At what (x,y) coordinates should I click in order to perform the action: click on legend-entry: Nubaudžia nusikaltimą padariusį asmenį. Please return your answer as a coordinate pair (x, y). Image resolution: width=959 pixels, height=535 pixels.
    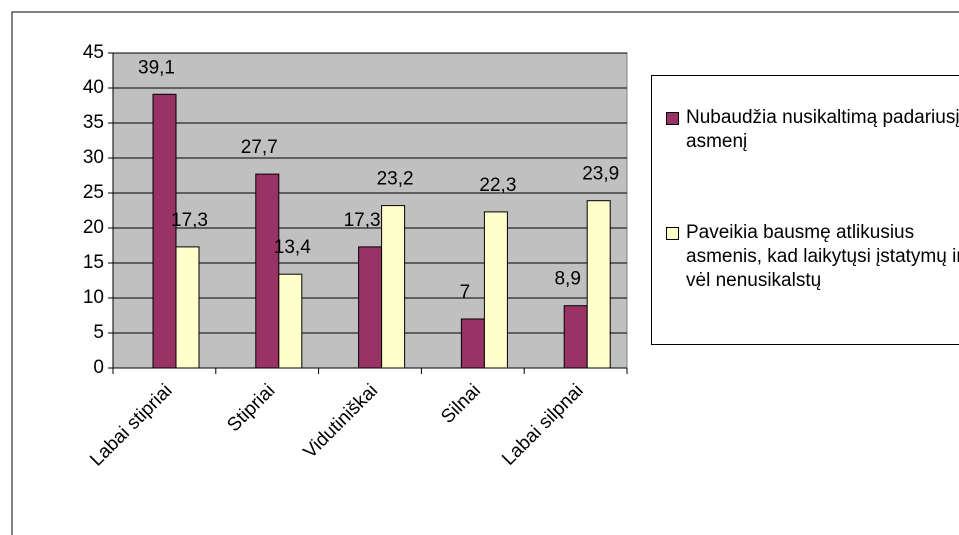
    Looking at the image, I should click on (812, 130).